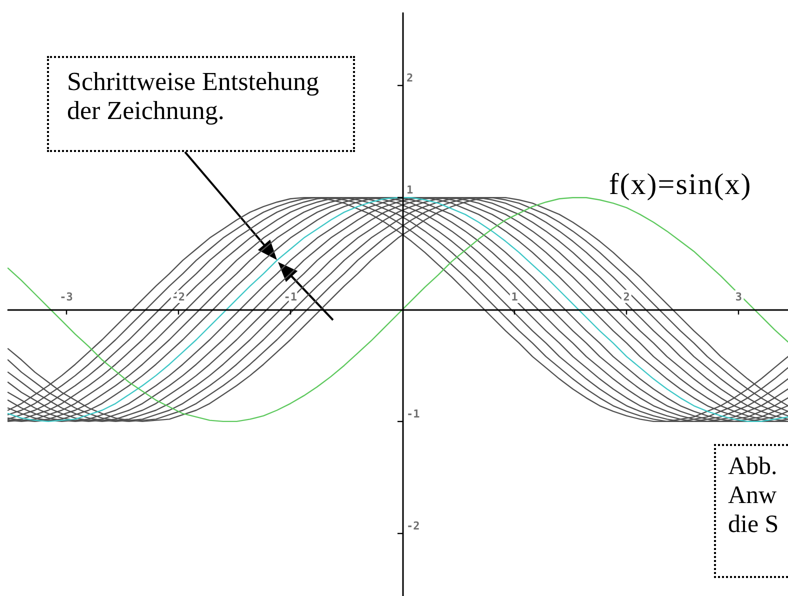 The image size is (788, 596). Describe the element at coordinates (753, 495) in the screenshot. I see `annotation: Abb. Anw die S` at that location.